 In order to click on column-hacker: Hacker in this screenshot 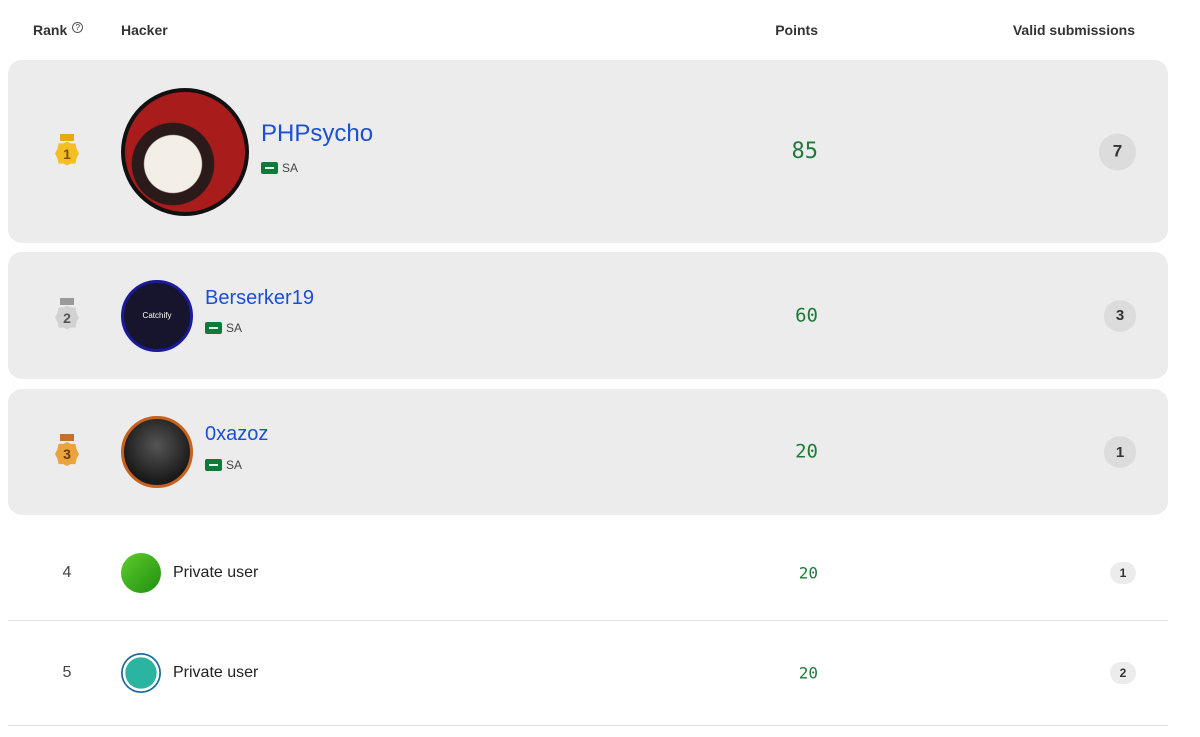, I will do `click(144, 30)`.